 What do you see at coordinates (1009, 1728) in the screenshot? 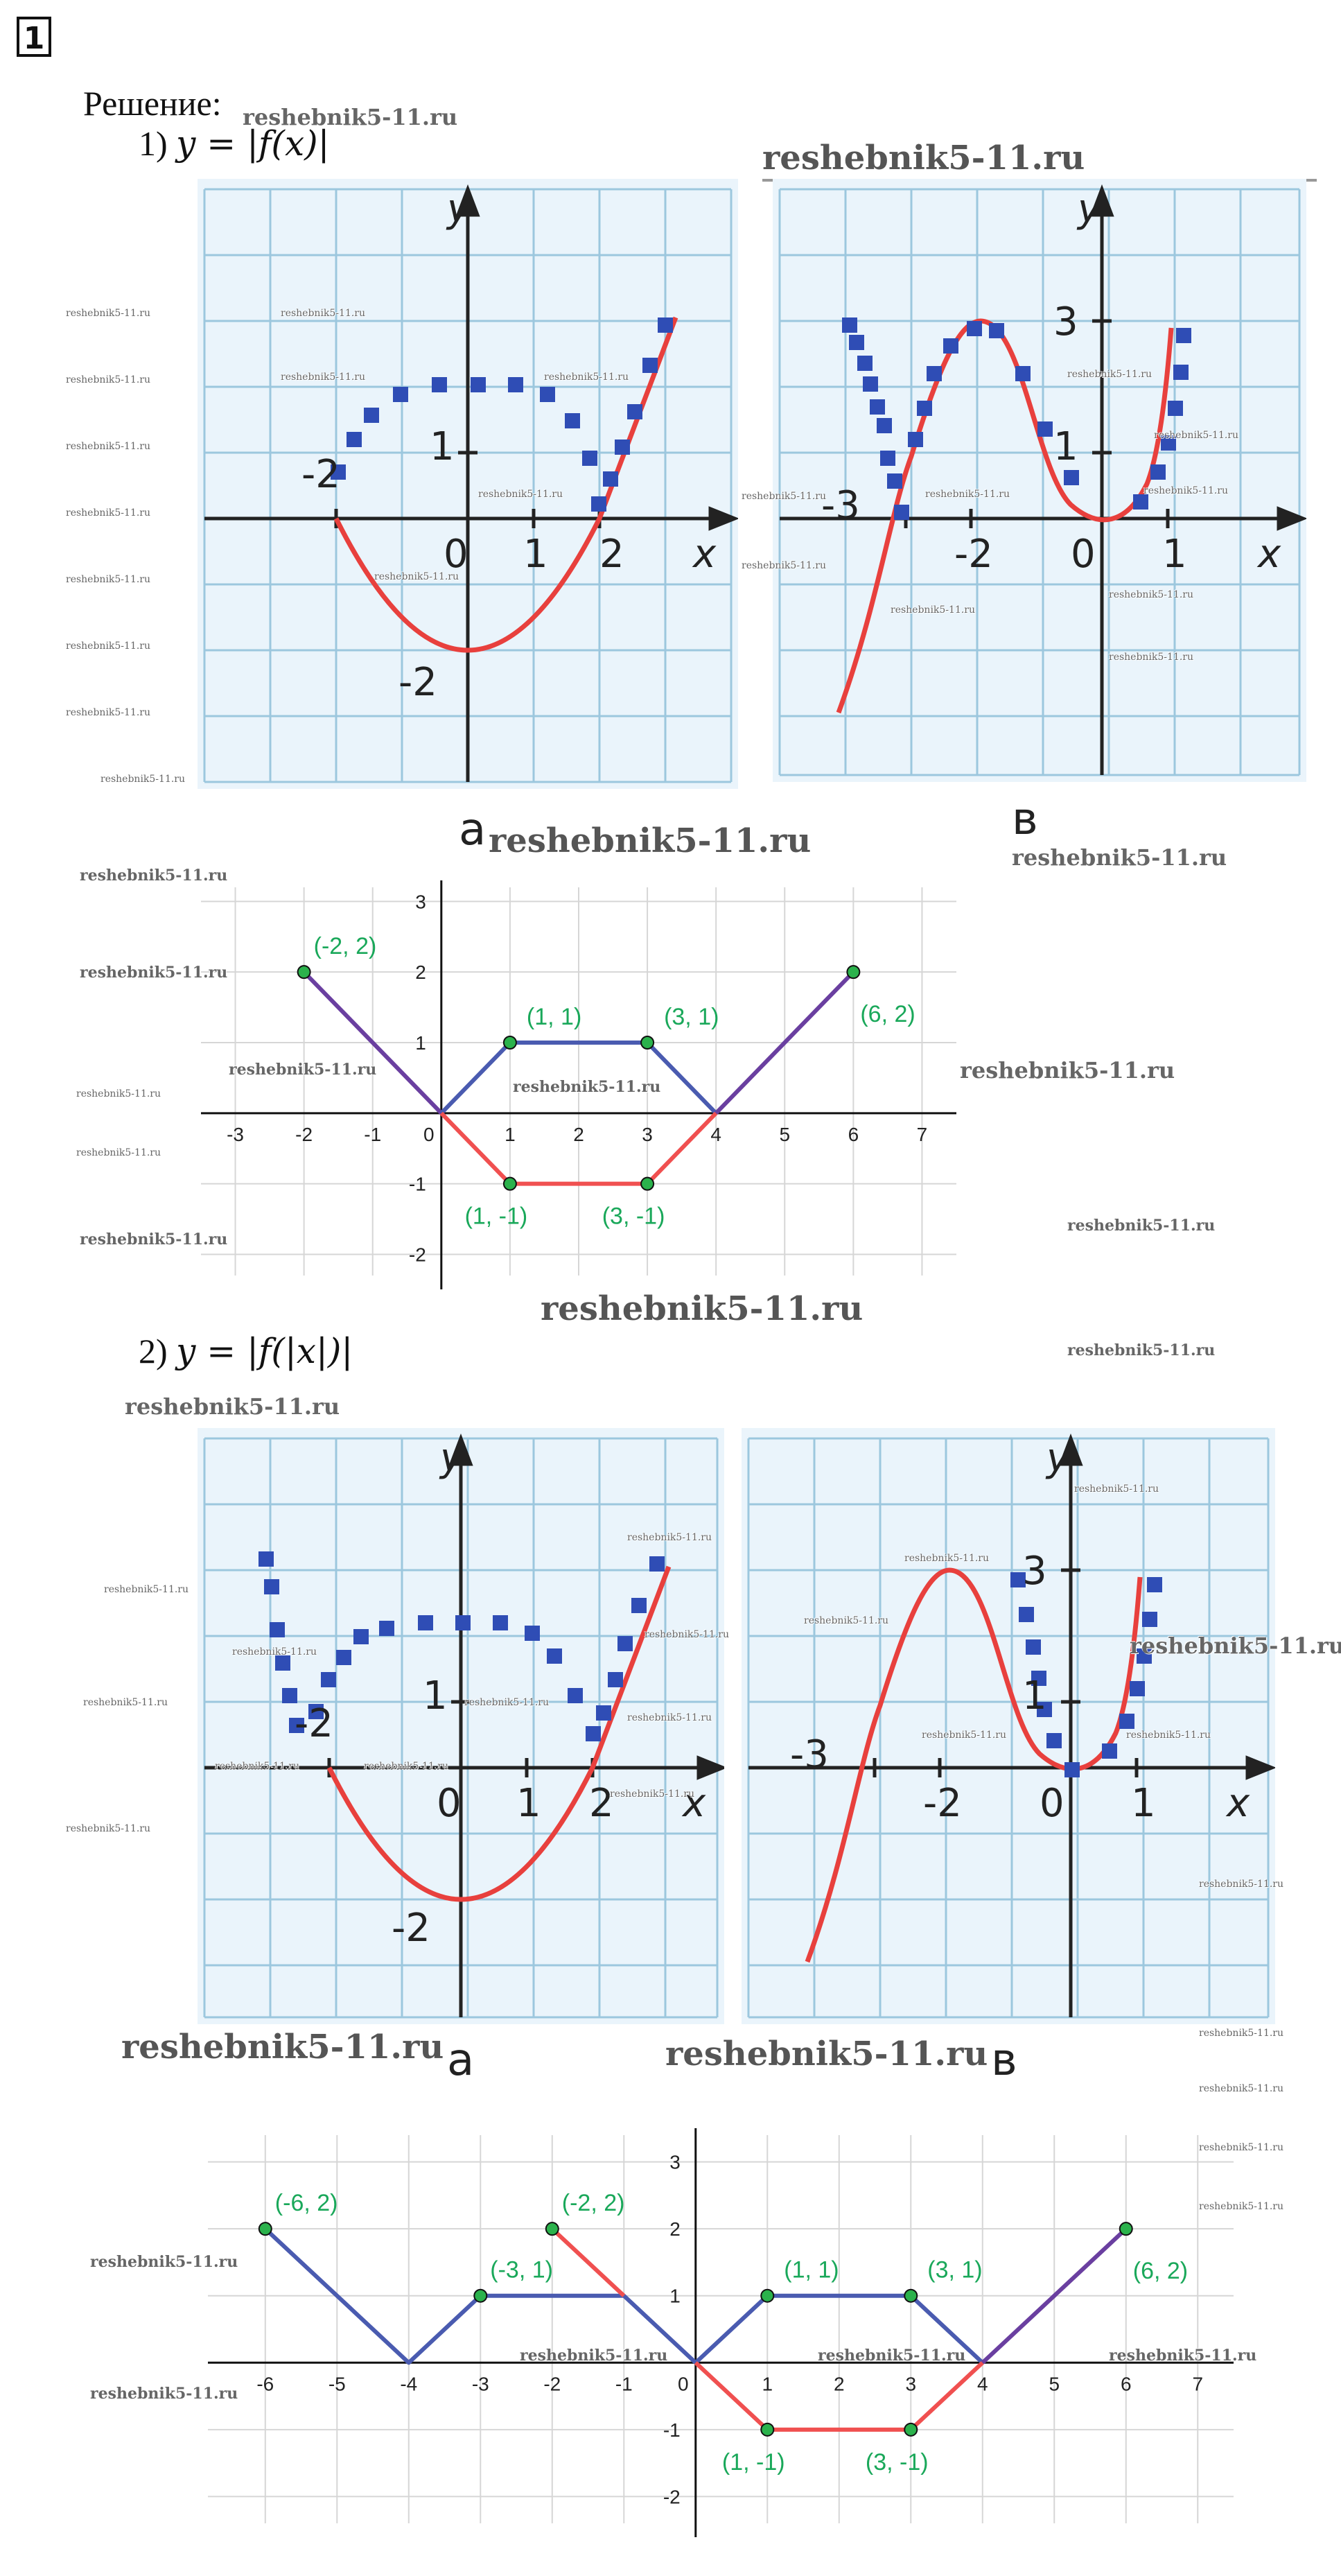
I see `grid` at bounding box center [1009, 1728].